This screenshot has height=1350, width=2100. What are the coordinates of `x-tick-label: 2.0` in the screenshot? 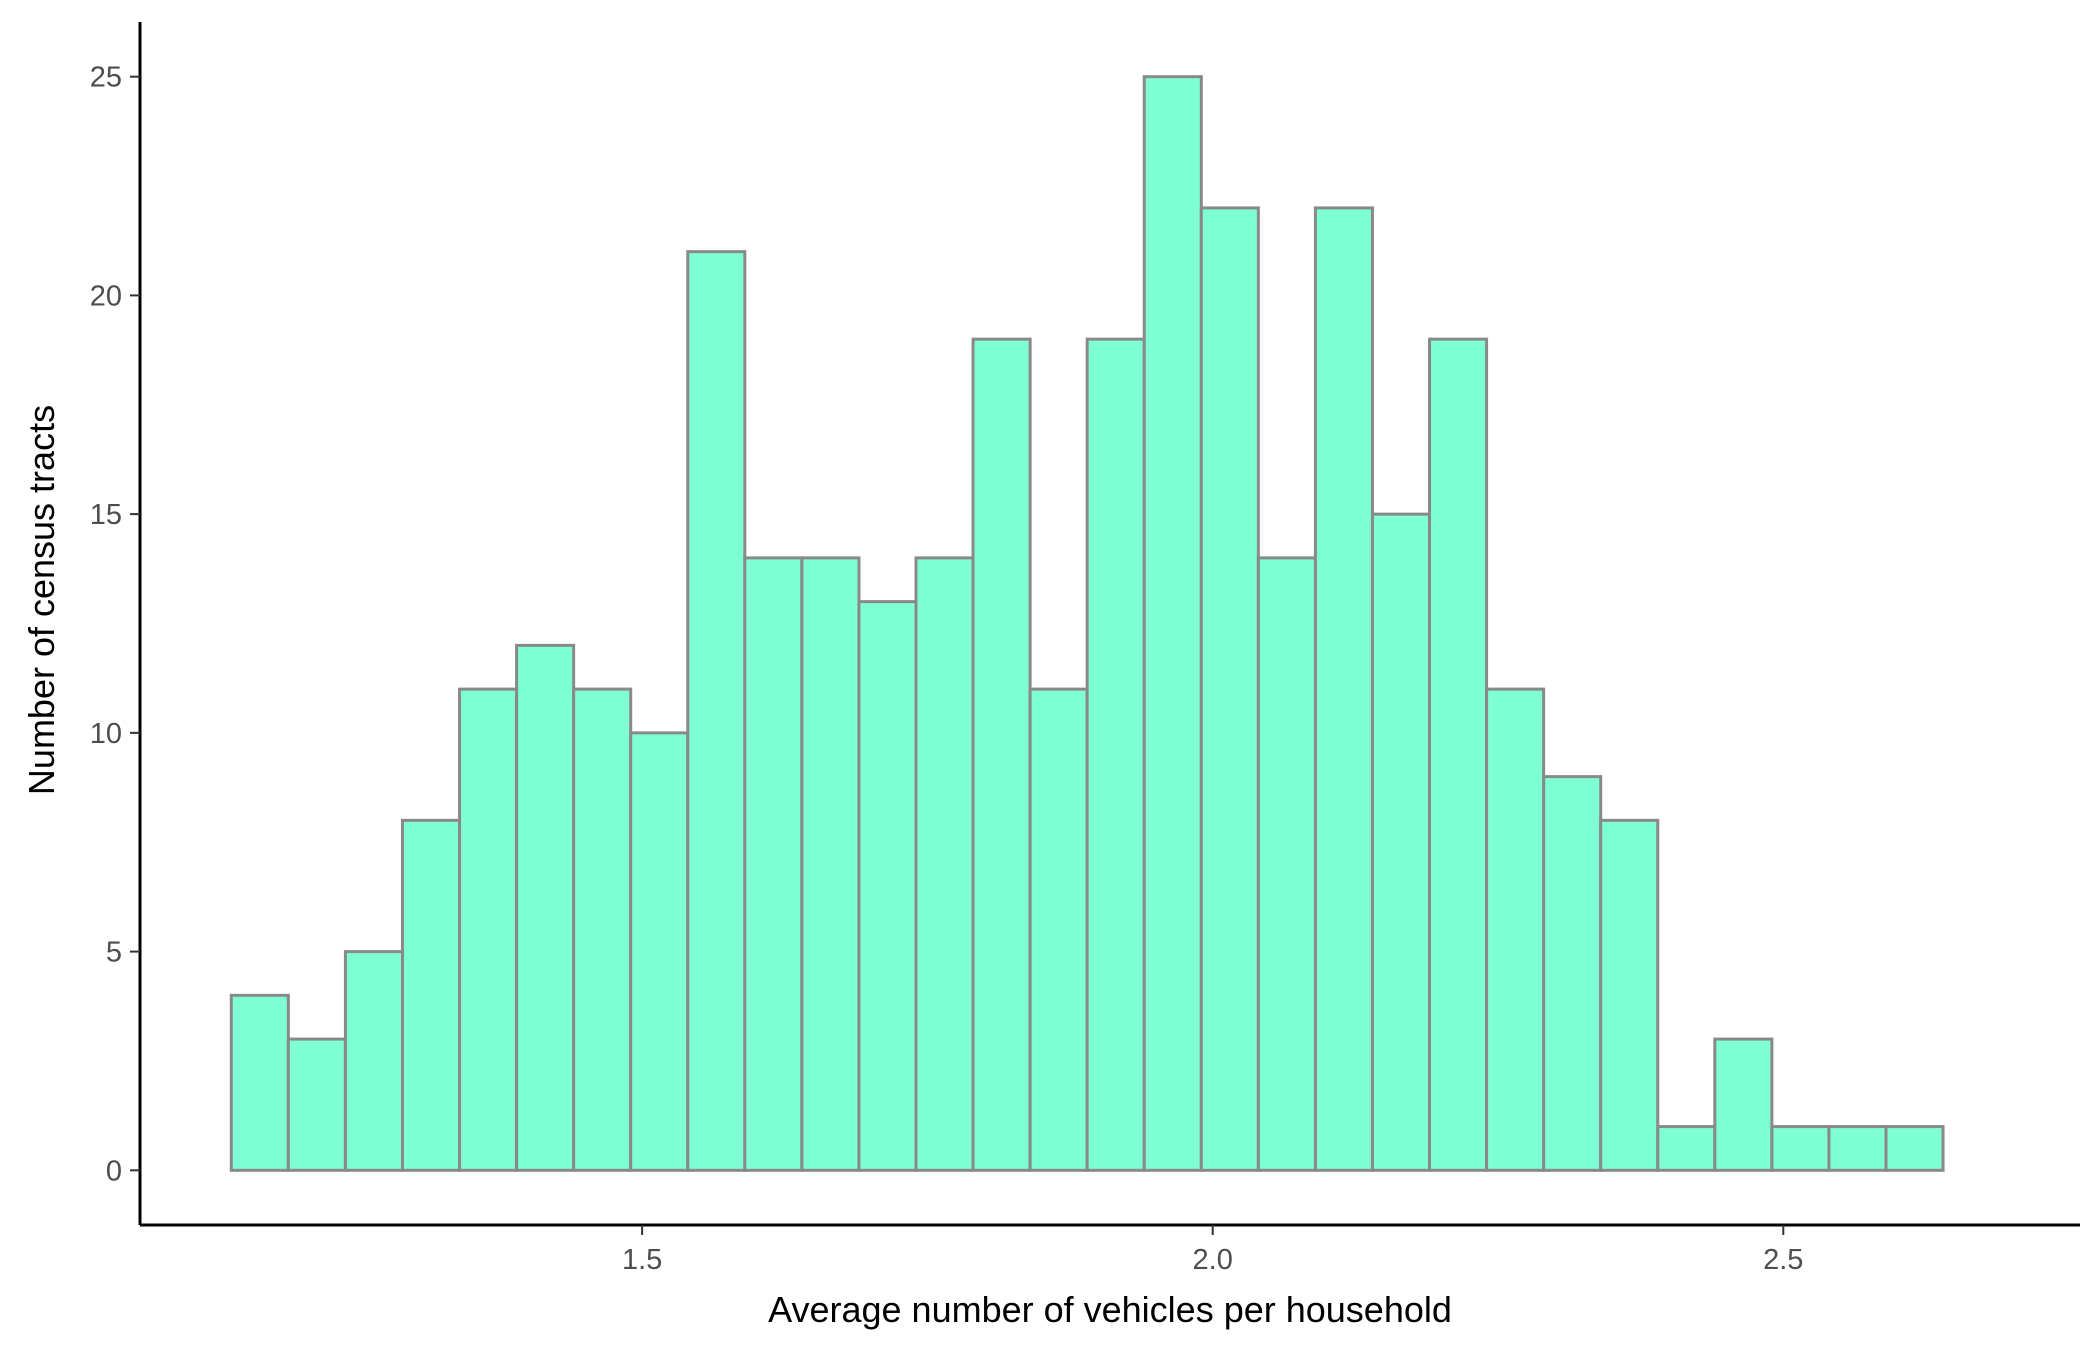 It's located at (1213, 1260).